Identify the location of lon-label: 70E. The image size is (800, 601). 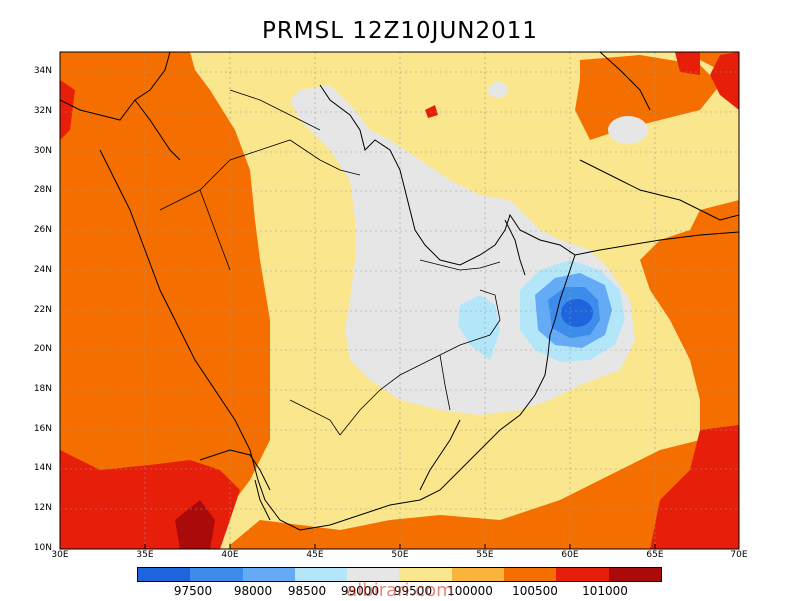
(739, 555).